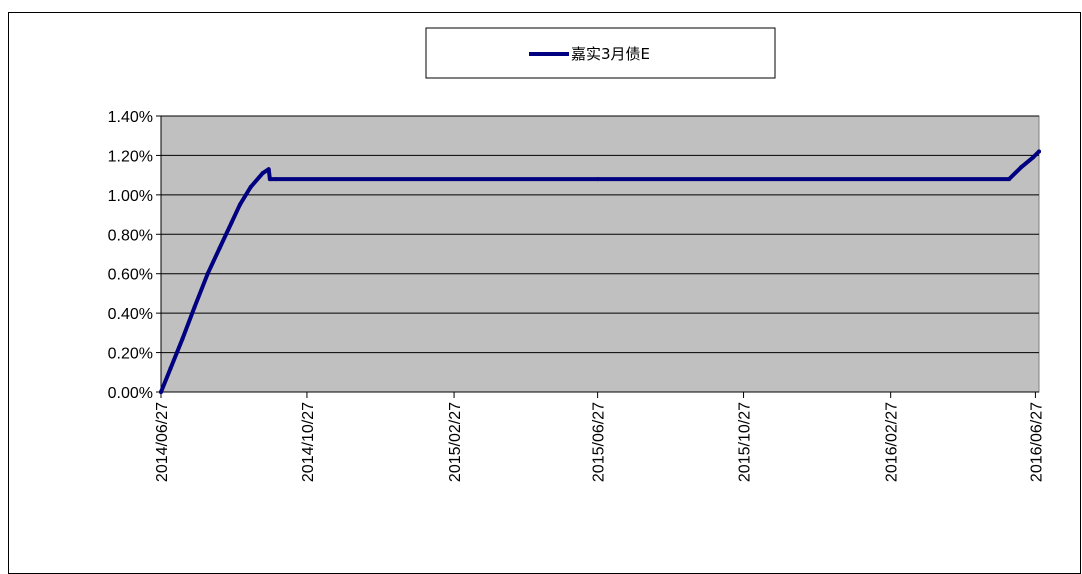 The width and height of the screenshot is (1082, 574). Describe the element at coordinates (610, 54) in the screenshot. I see `legend-label: 嘉实3月债E` at that location.